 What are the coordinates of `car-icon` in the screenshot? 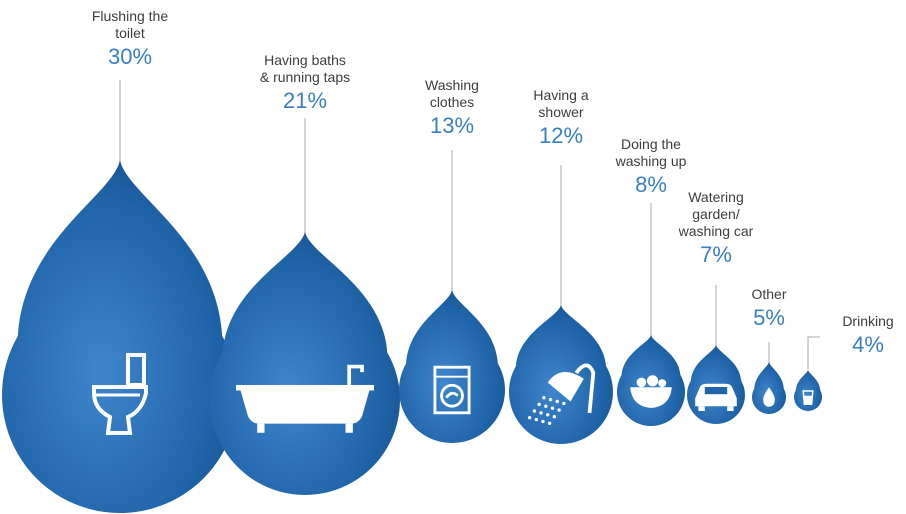 It's located at (716, 397).